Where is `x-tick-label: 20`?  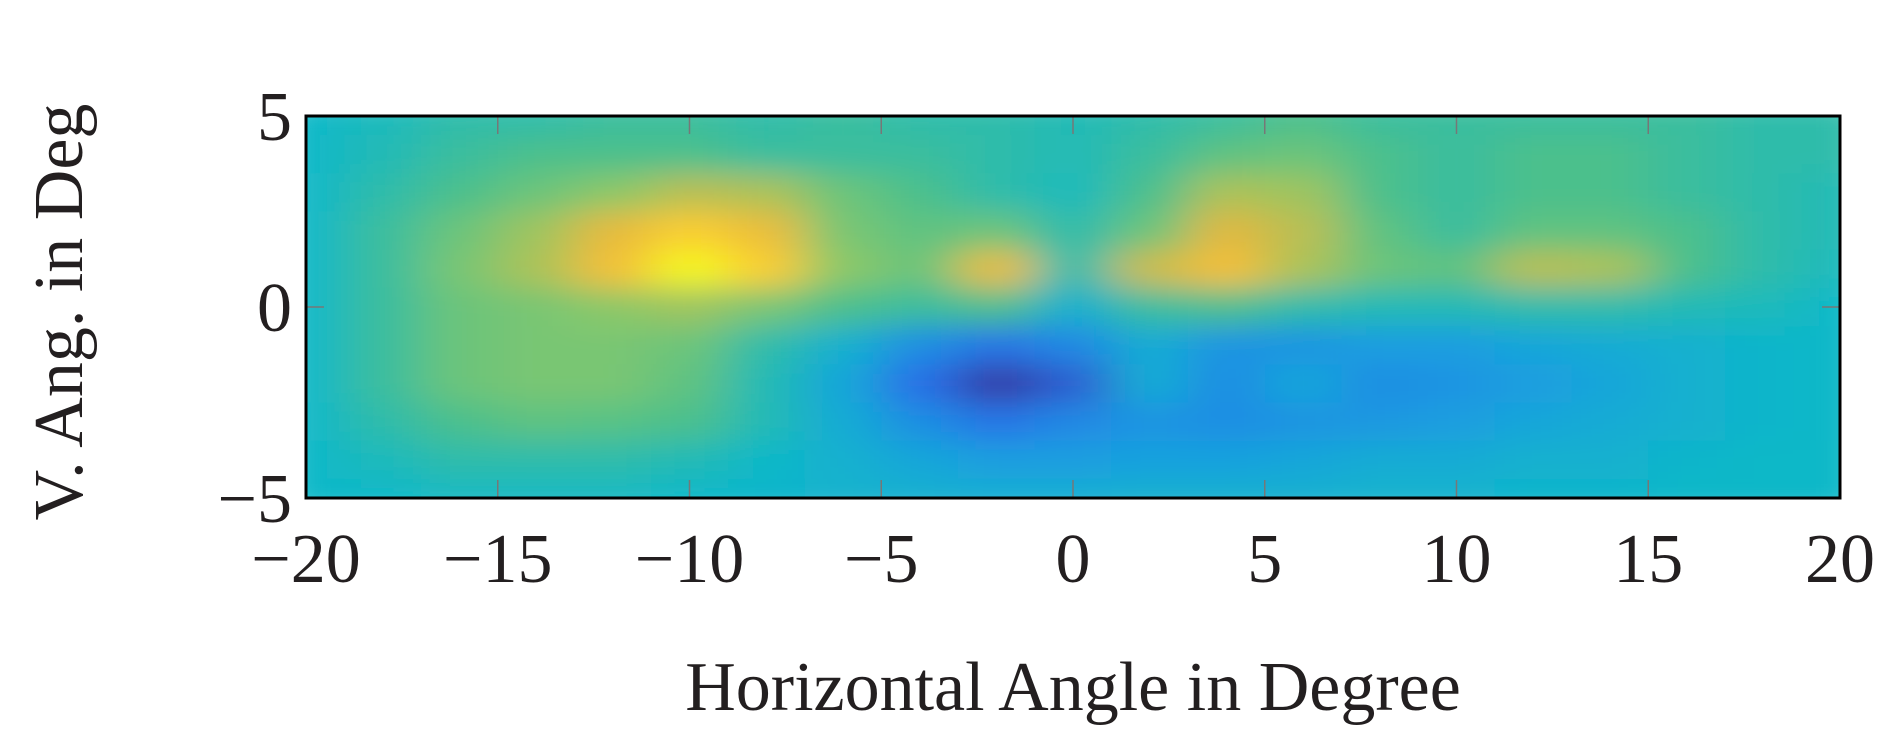 x-tick-label: 20 is located at coordinates (1840, 559).